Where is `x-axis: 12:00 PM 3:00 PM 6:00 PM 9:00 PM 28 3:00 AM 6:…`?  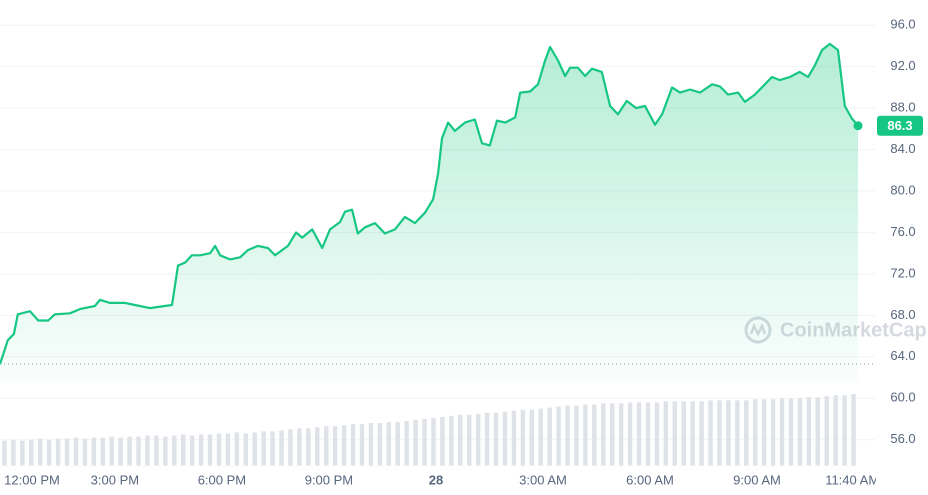 x-axis: 12:00 PM 3:00 PM 6:00 PM 9:00 PM 28 3:00 AM 6:… is located at coordinates (440, 479).